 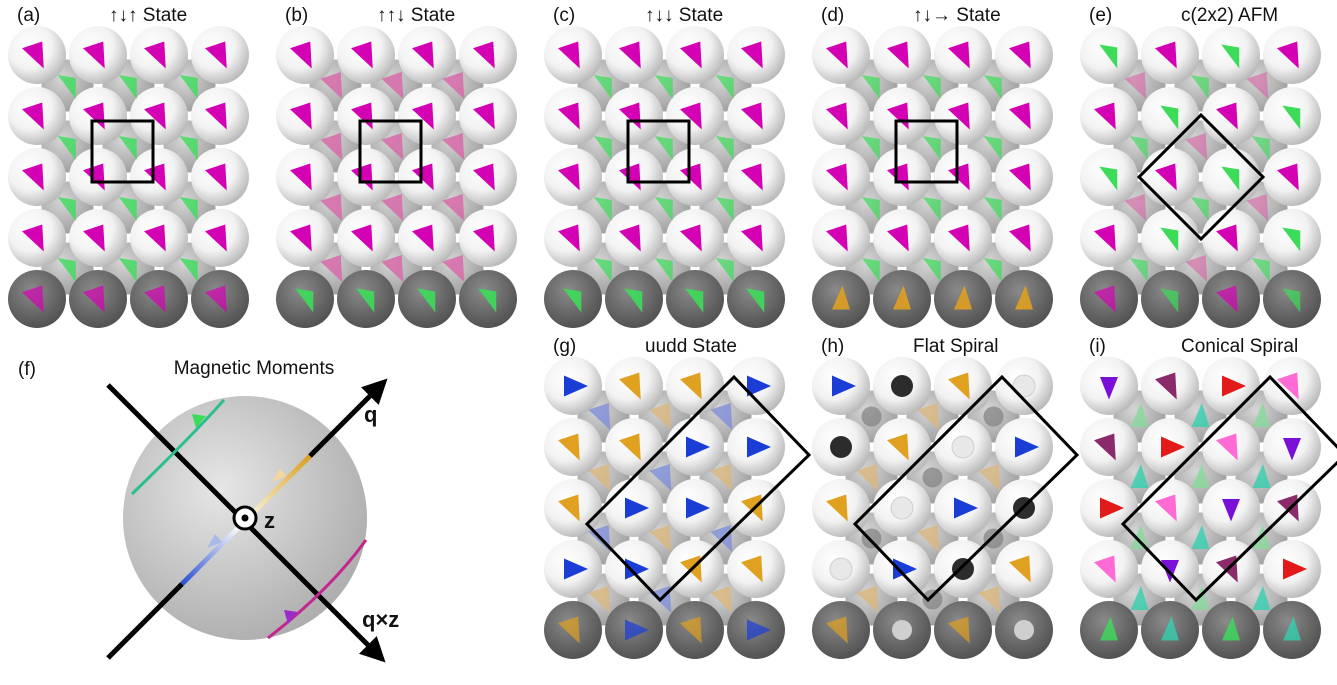 I want to click on lattice-panel-h: (h) Flat Spiral, so click(x=946, y=497).